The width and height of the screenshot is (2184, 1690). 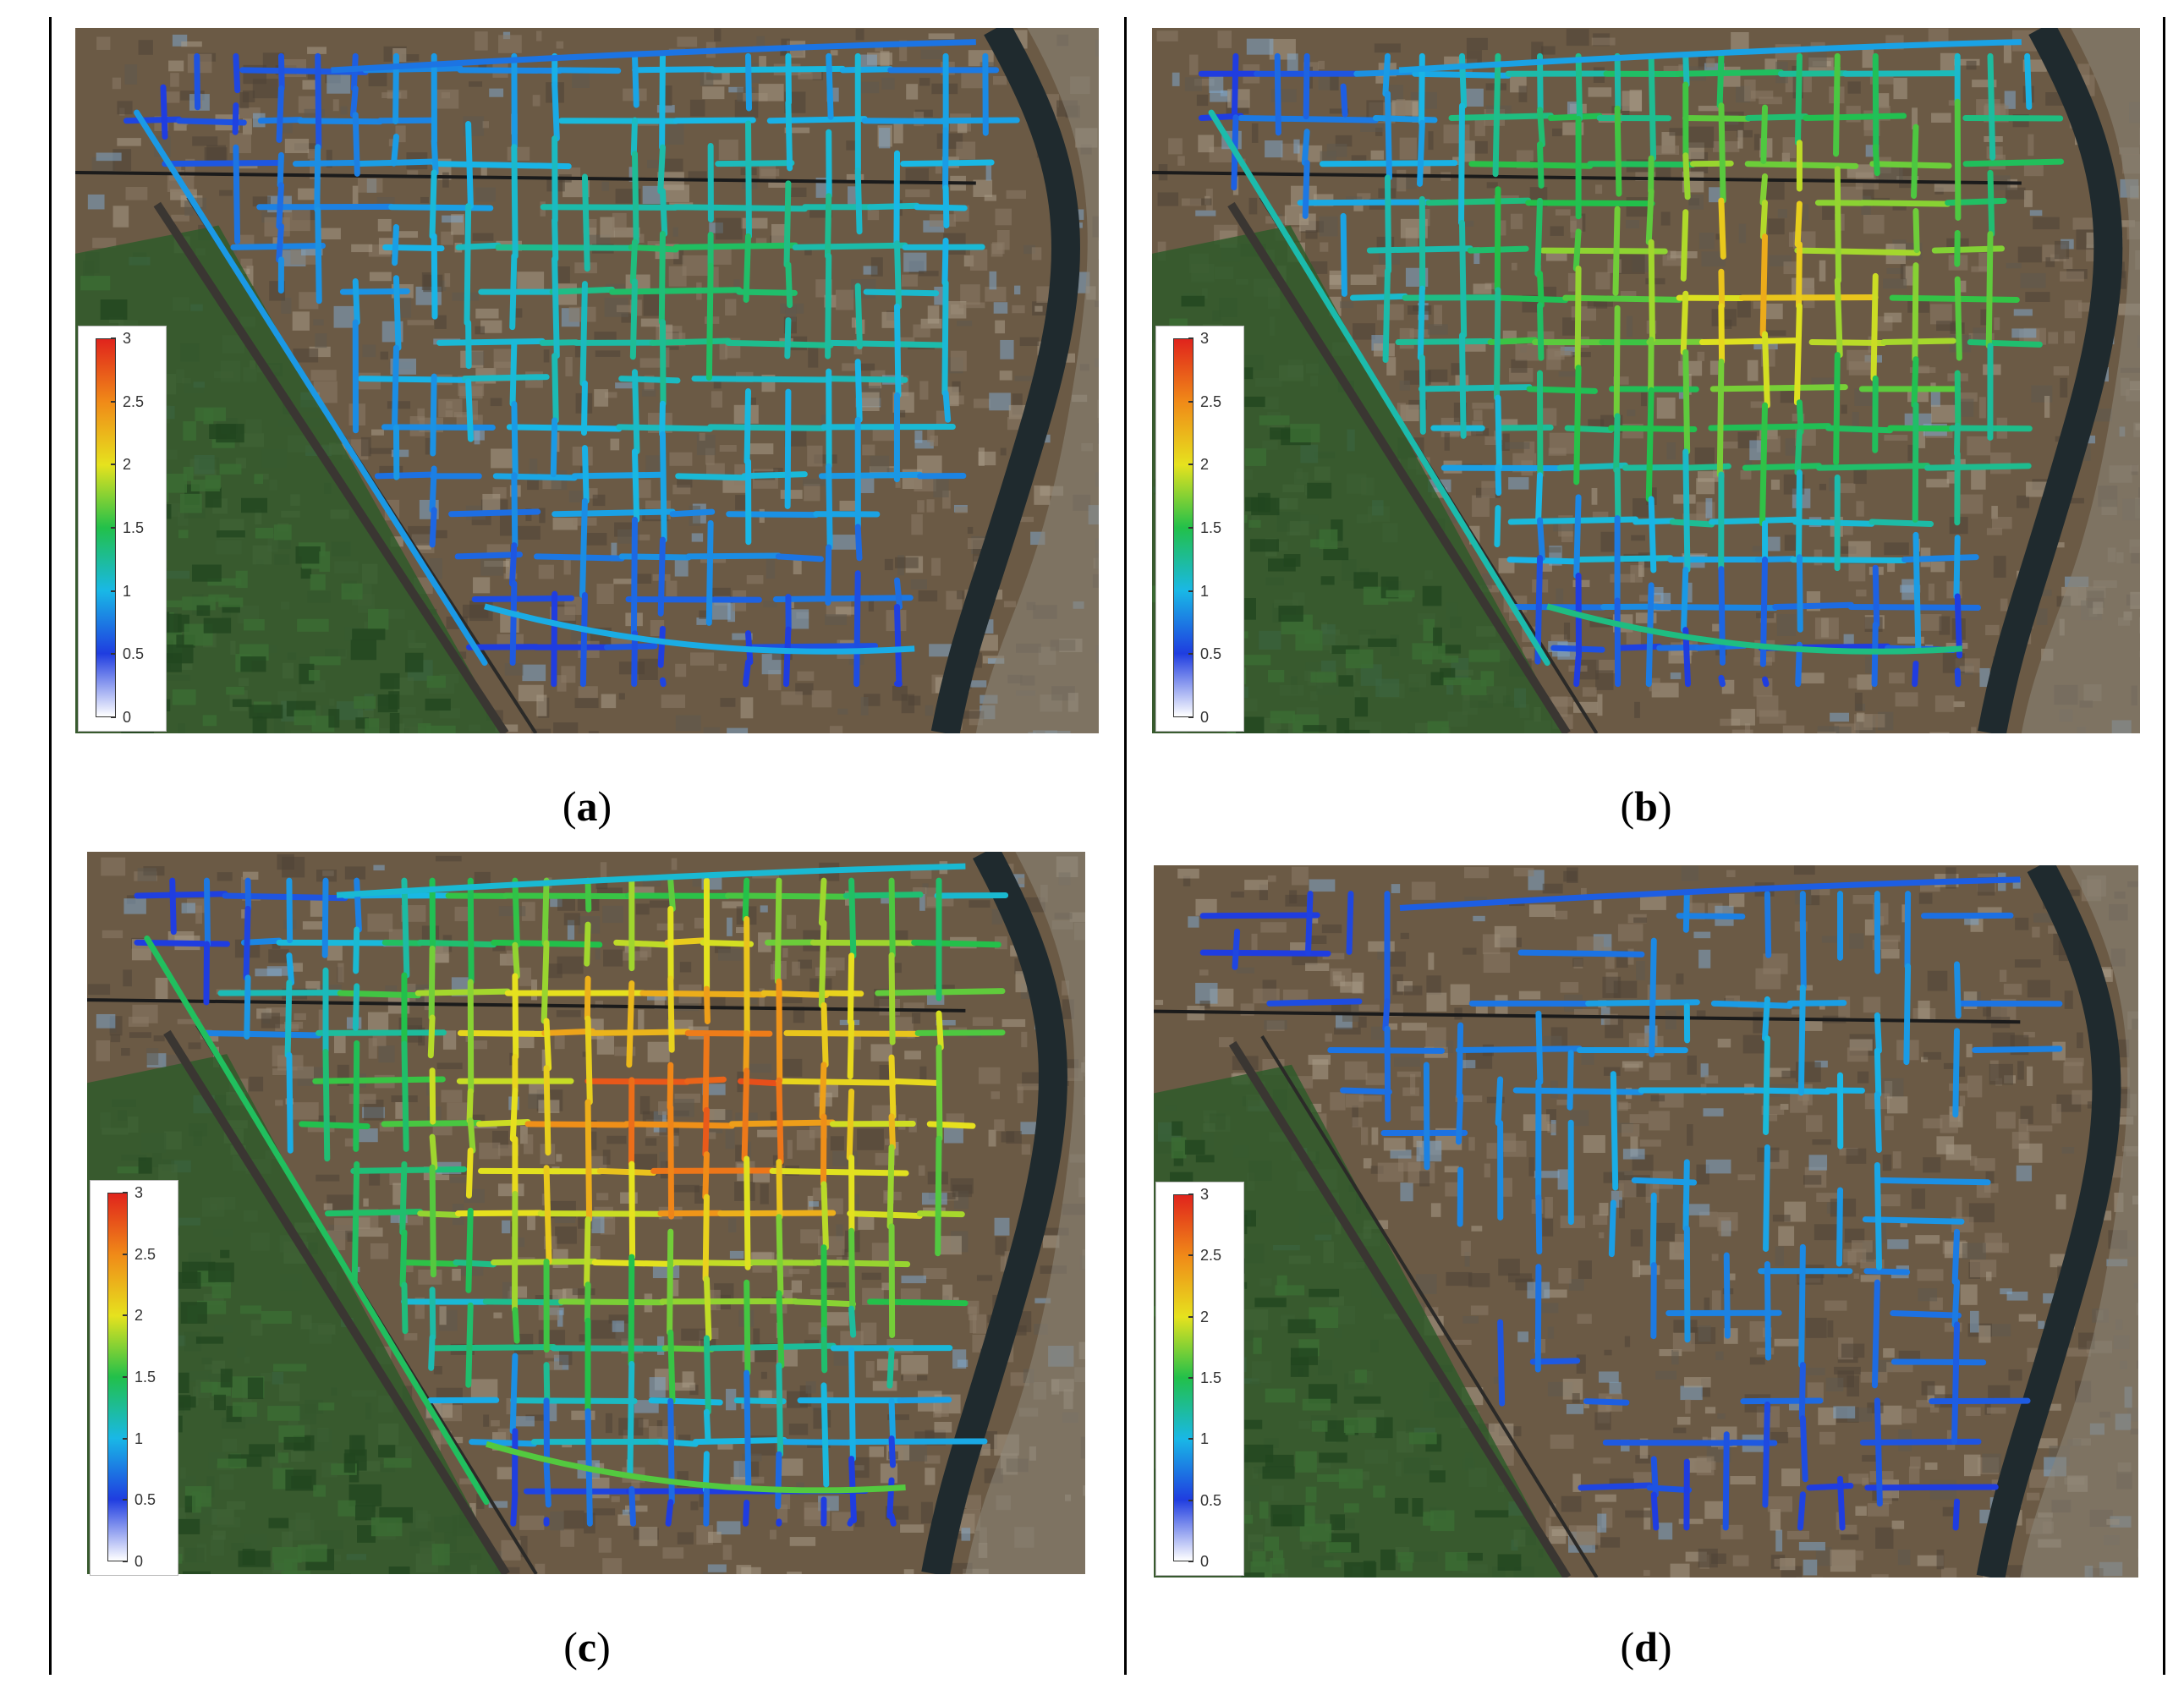 What do you see at coordinates (605, 806) in the screenshot?
I see `caption-a-close: )` at bounding box center [605, 806].